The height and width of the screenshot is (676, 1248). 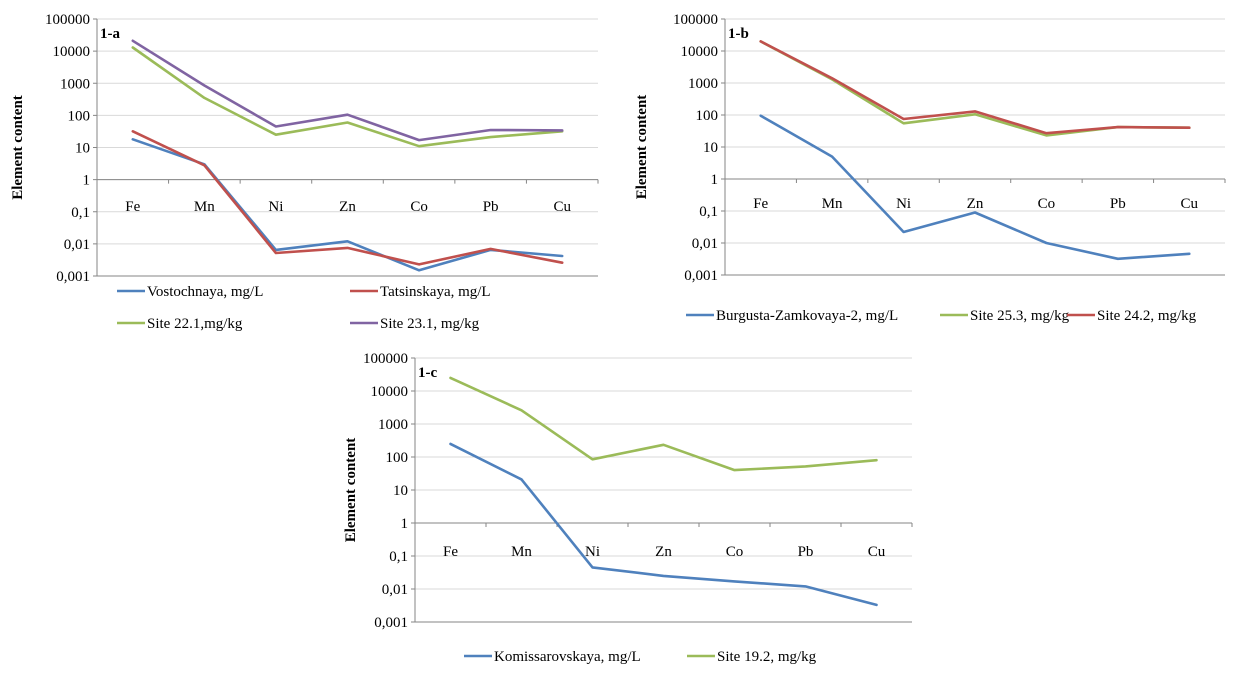 What do you see at coordinates (767, 657) in the screenshot?
I see `legend-entry: Site 19.2, mg/kg` at bounding box center [767, 657].